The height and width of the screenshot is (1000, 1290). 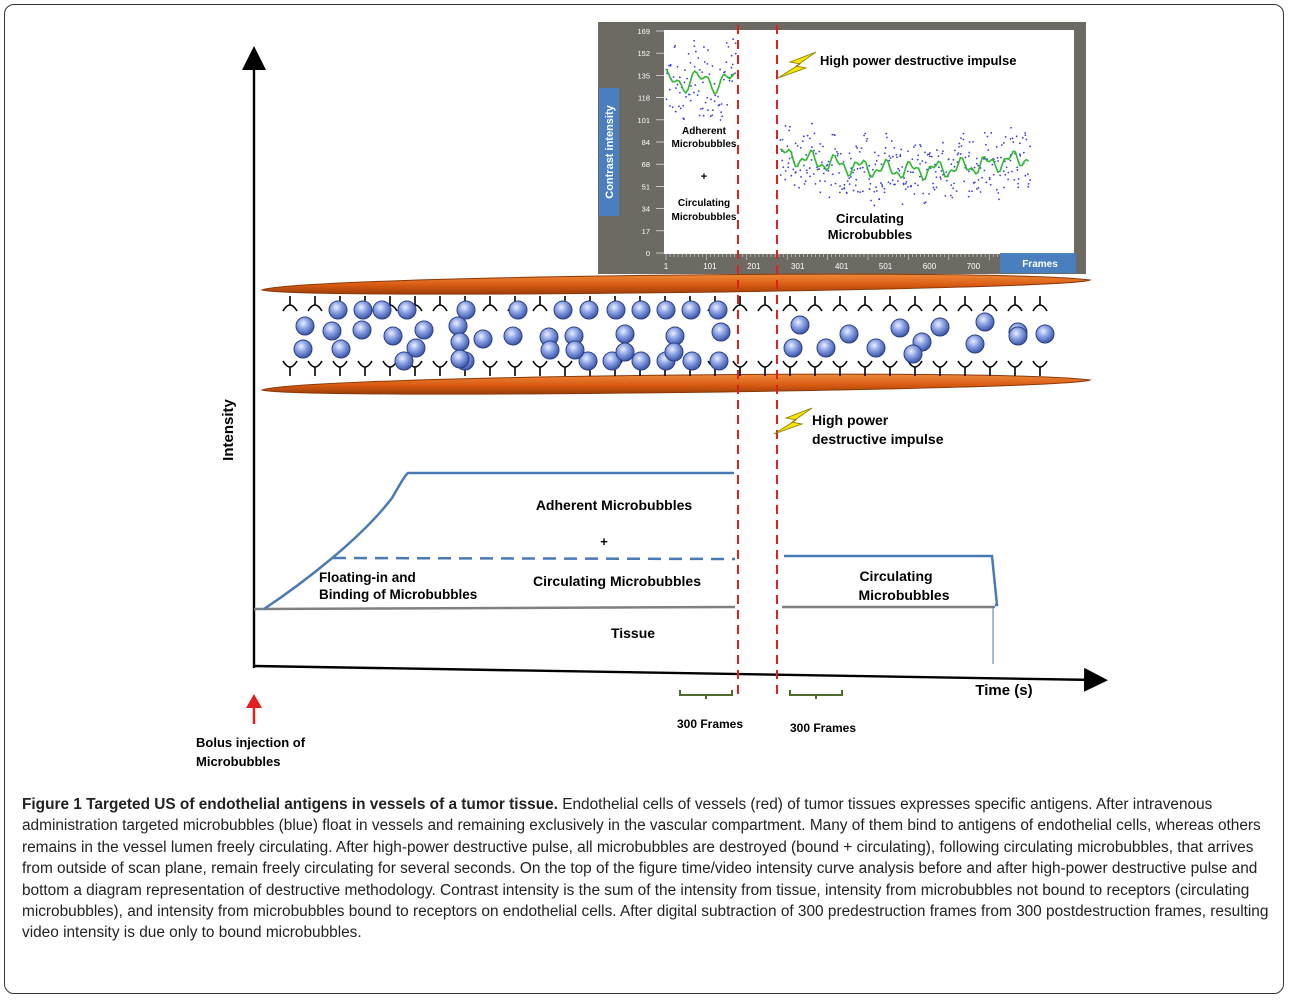 I want to click on inset-x-tick-label: 501, so click(x=886, y=266).